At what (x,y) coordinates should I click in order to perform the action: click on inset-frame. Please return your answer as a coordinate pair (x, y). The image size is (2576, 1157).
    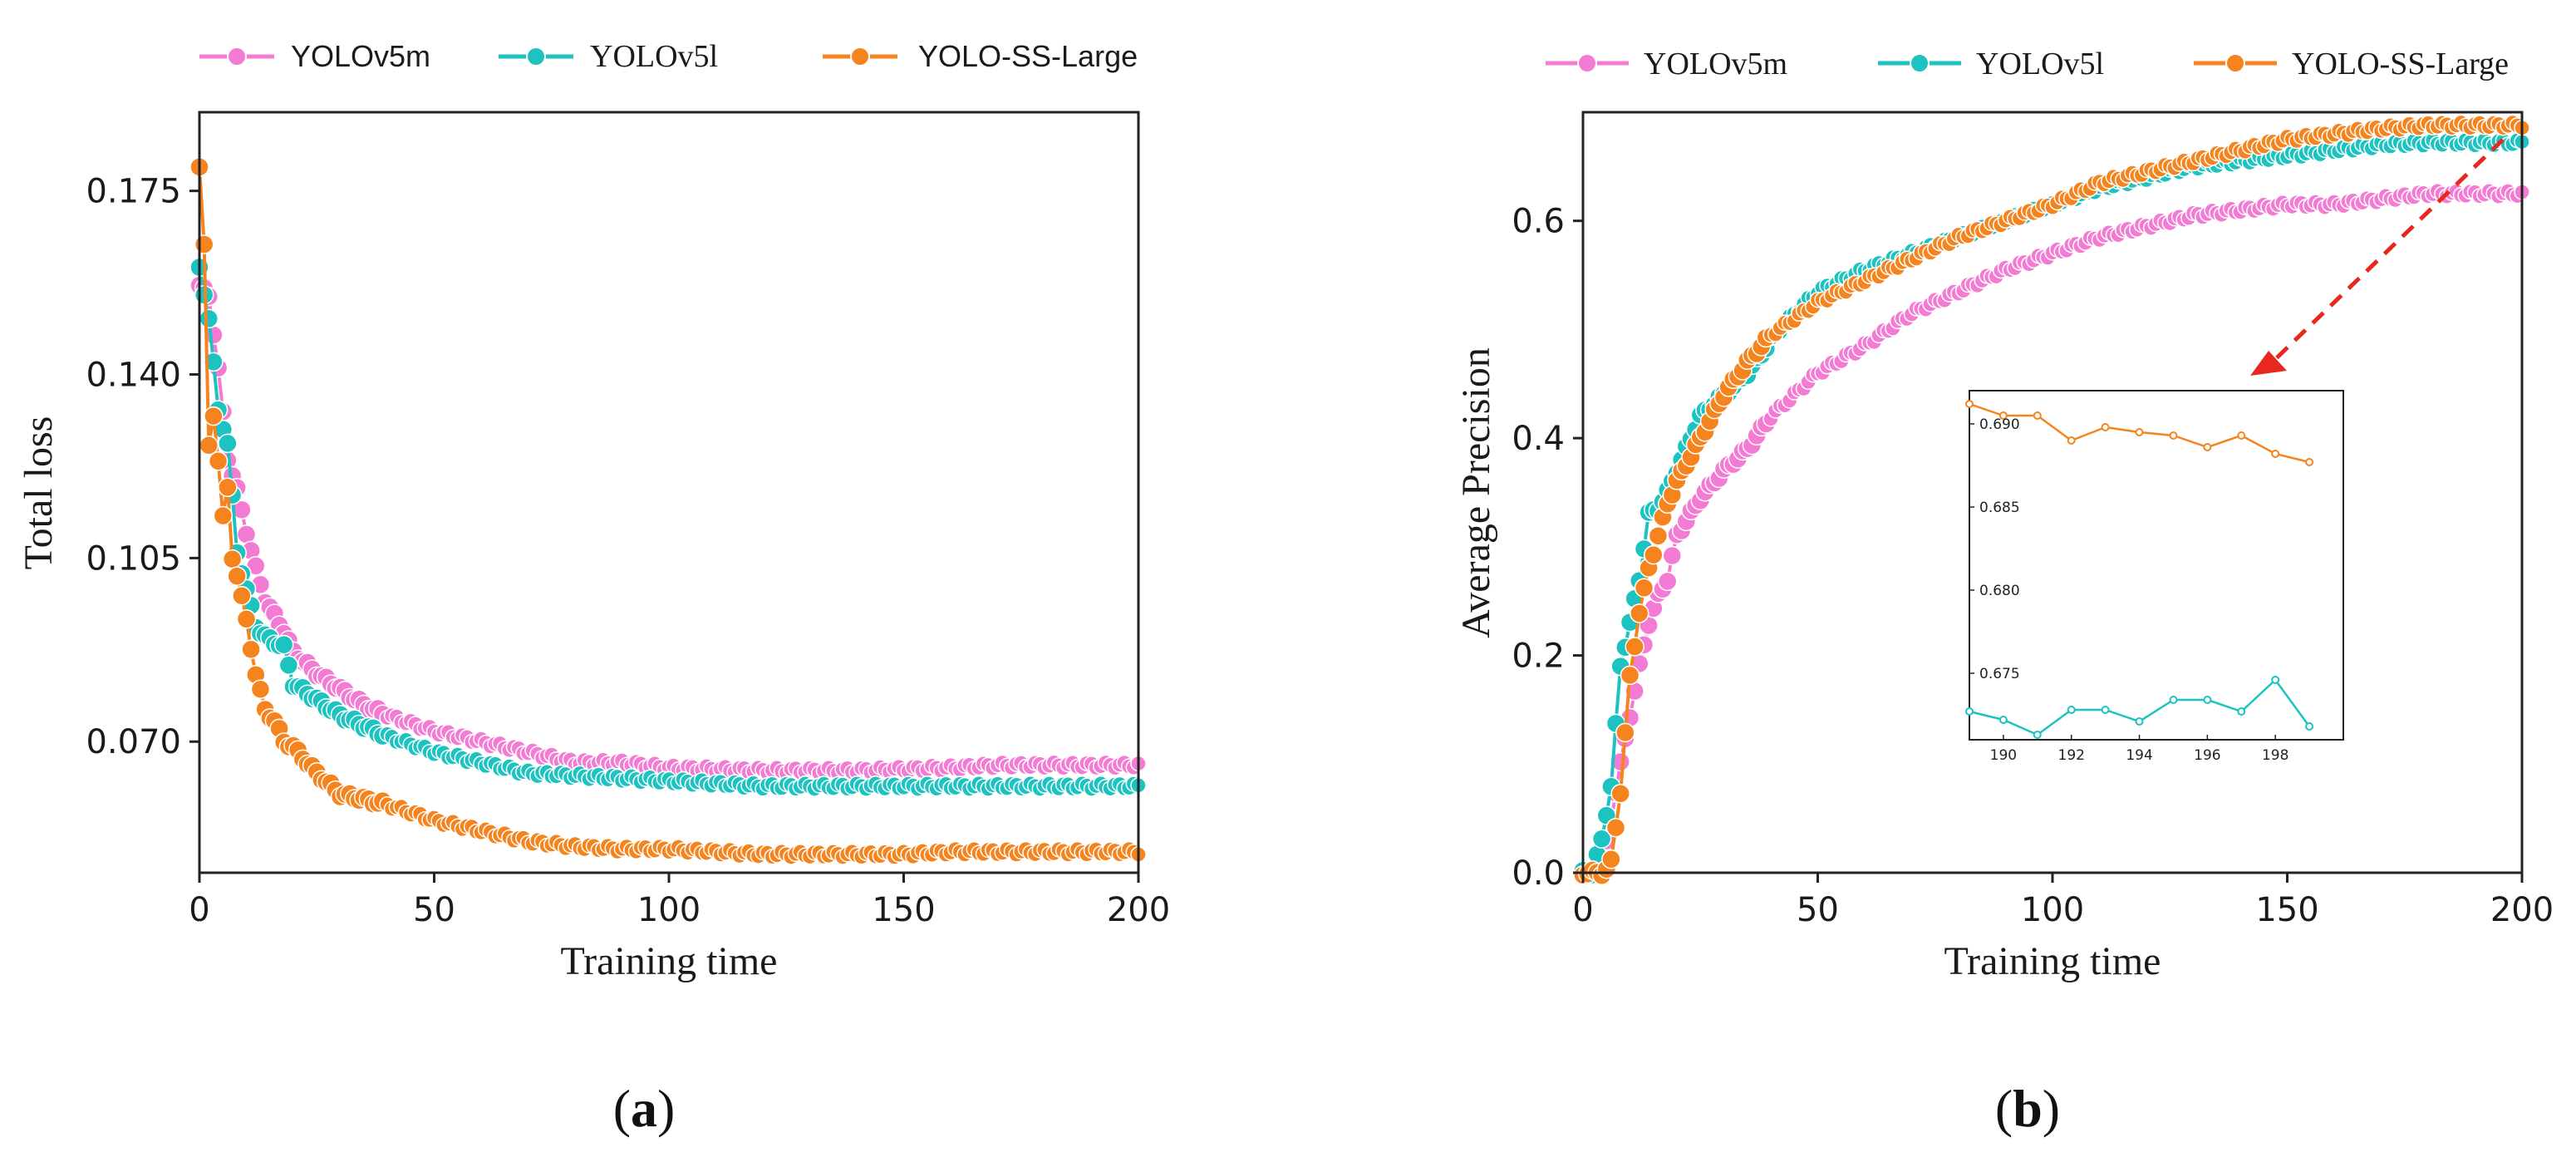
    Looking at the image, I should click on (2156, 565).